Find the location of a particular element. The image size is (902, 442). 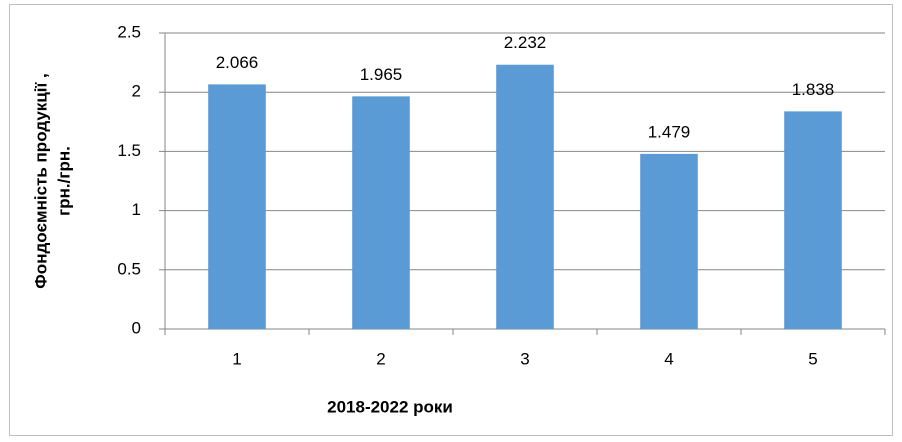

data-label: 2.232 is located at coordinates (525, 42).